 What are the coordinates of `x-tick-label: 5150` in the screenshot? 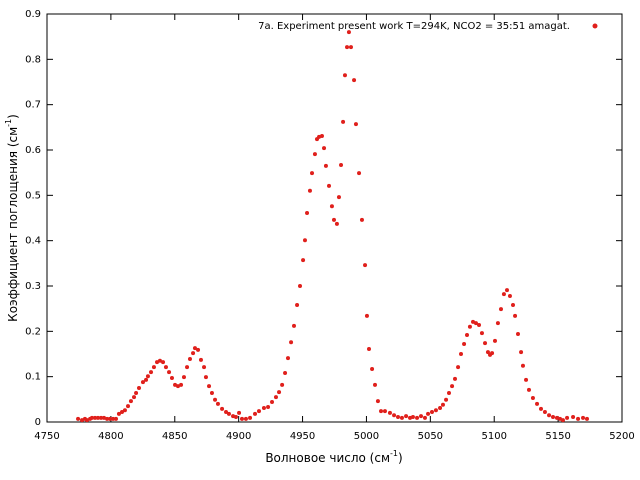 It's located at (557, 436).